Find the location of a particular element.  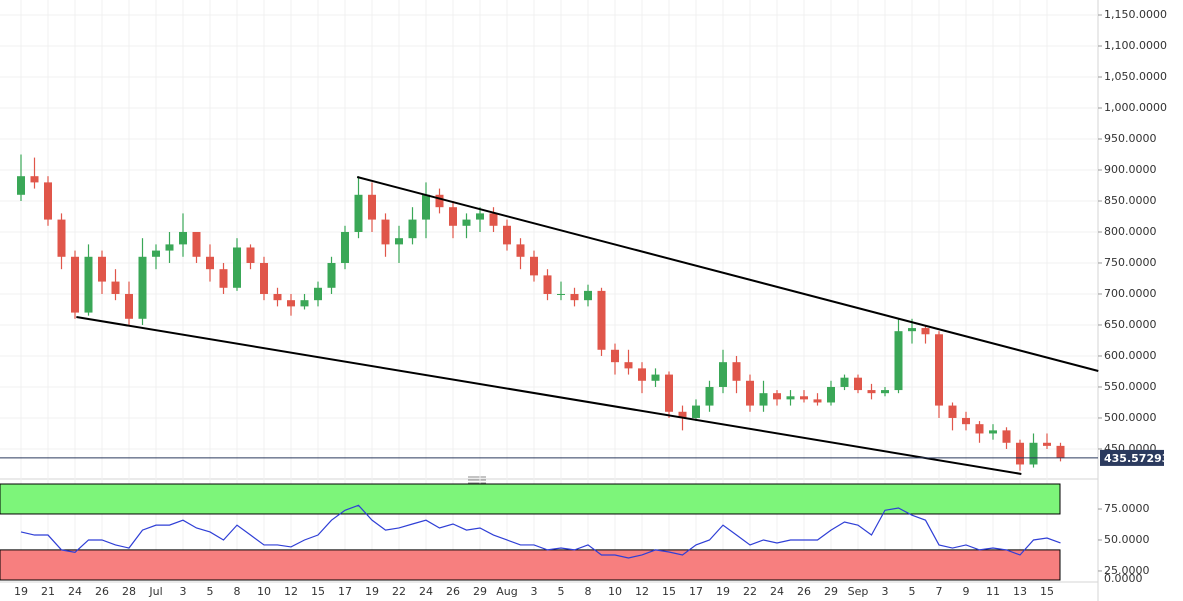

y-tick-label: 850.0000 is located at coordinates (1130, 200).